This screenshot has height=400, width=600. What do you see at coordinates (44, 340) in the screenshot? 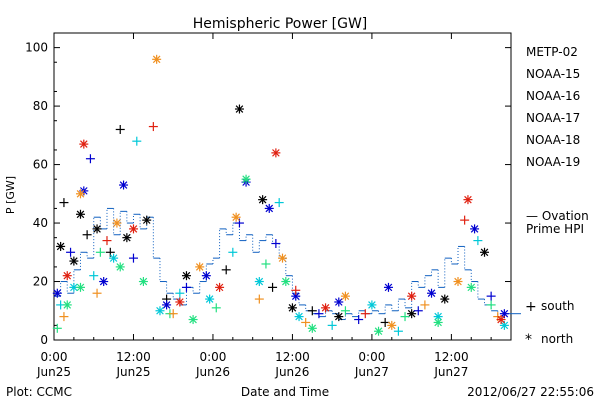
I see `y-tick-label: 0` at bounding box center [44, 340].